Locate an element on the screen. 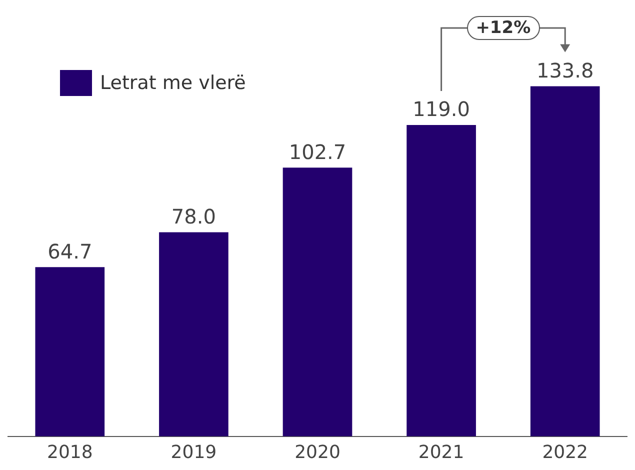 The height and width of the screenshot is (470, 635). legend-label: Letrat me vlerë is located at coordinates (173, 83).